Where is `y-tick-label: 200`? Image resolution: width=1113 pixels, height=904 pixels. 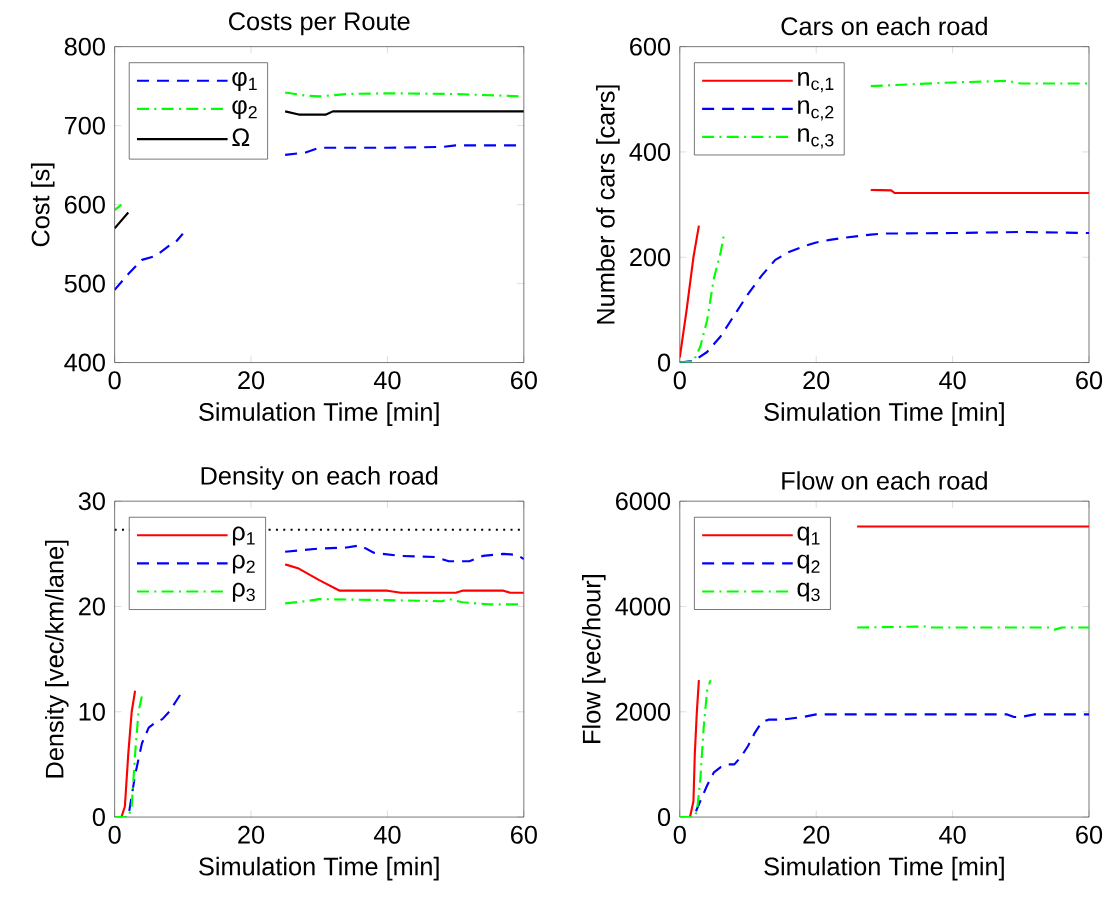
y-tick-label: 200 is located at coordinates (650, 257).